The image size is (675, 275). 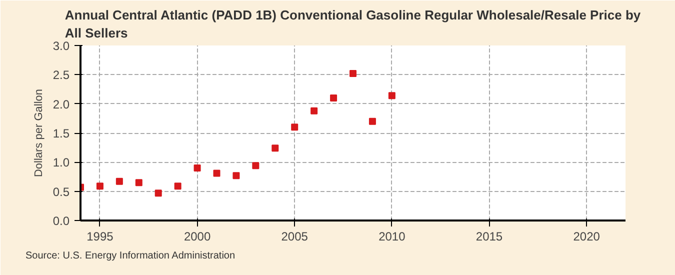 I want to click on chart-title: Annual Central Atlantic (PADD 1B) Conventional Gasoline Regular Wholesale/Resale Price by All Sellers, so click(x=353, y=24).